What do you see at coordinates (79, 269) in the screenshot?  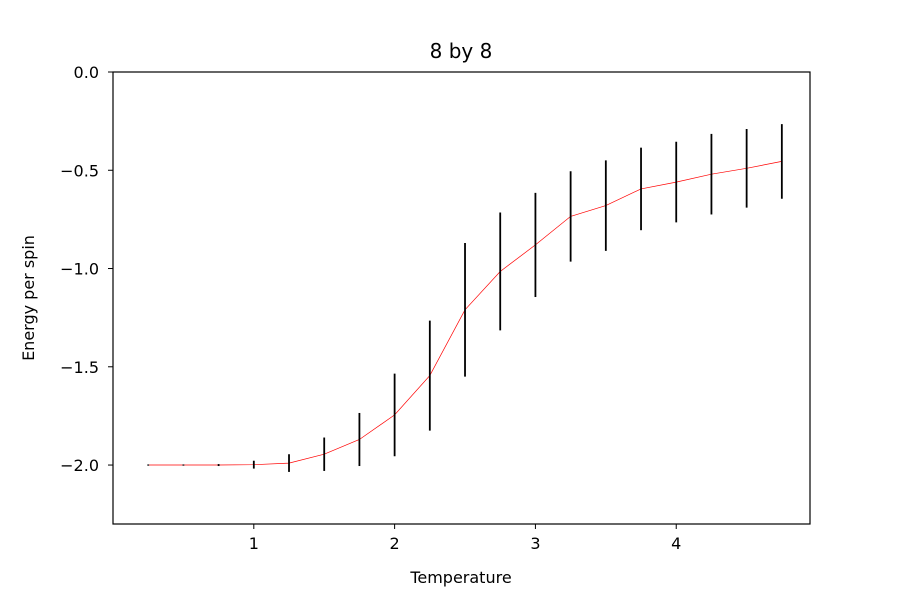 I see `y-tick-label: −1.0` at bounding box center [79, 269].